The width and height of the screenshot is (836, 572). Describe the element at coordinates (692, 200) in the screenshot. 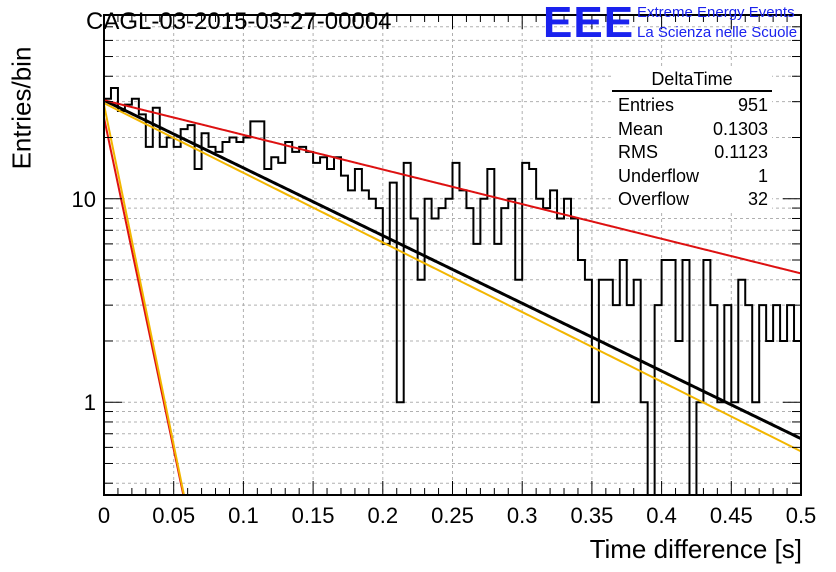

I see `stats-row-overflow: Overflow 32` at that location.